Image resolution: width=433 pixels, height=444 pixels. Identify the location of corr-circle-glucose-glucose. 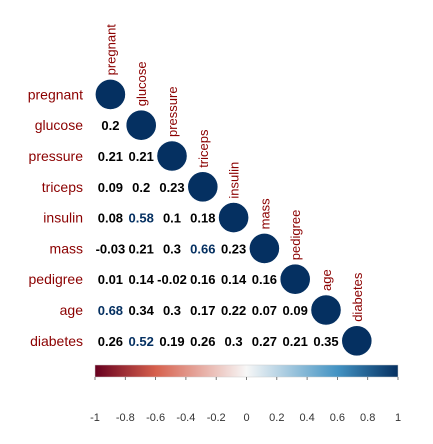
(141, 125).